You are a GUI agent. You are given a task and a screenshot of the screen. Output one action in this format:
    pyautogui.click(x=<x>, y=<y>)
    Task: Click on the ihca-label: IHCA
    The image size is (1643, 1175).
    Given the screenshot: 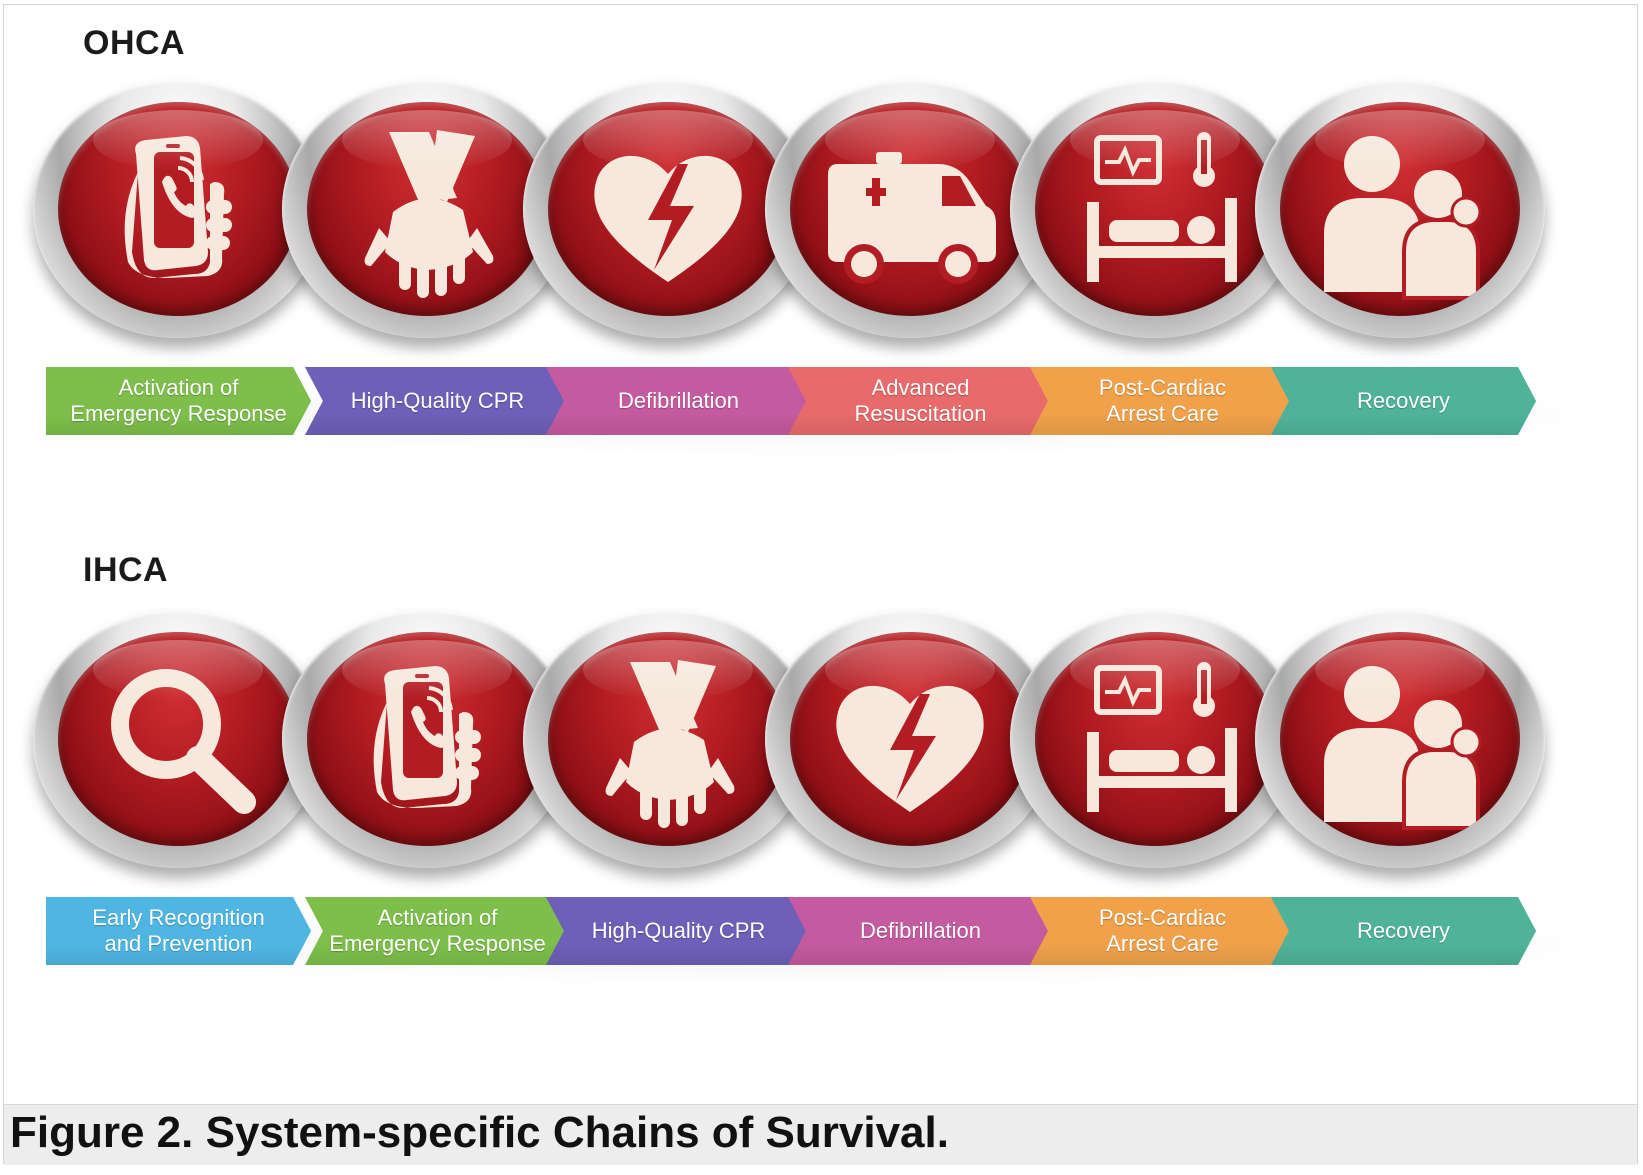 What is the action you would take?
    pyautogui.click(x=126, y=570)
    